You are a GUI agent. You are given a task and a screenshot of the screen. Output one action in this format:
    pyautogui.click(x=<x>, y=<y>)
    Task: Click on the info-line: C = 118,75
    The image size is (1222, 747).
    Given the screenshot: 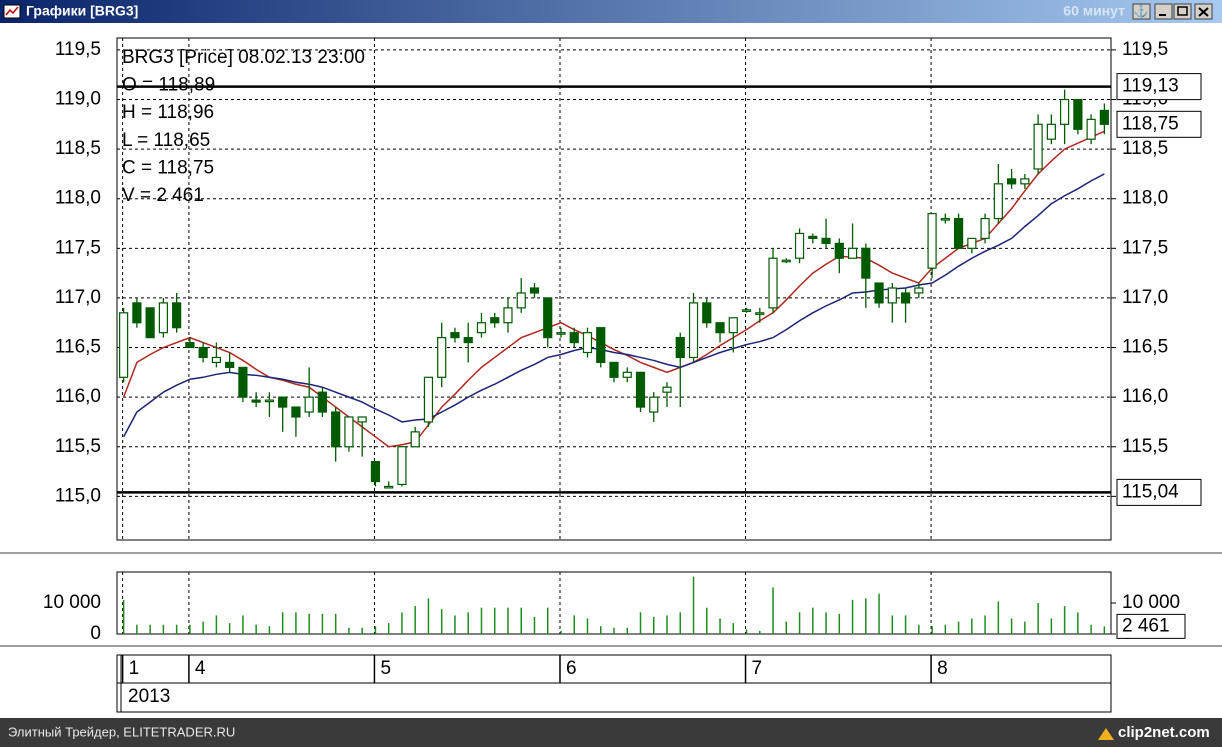 What is the action you would take?
    pyautogui.click(x=168, y=167)
    